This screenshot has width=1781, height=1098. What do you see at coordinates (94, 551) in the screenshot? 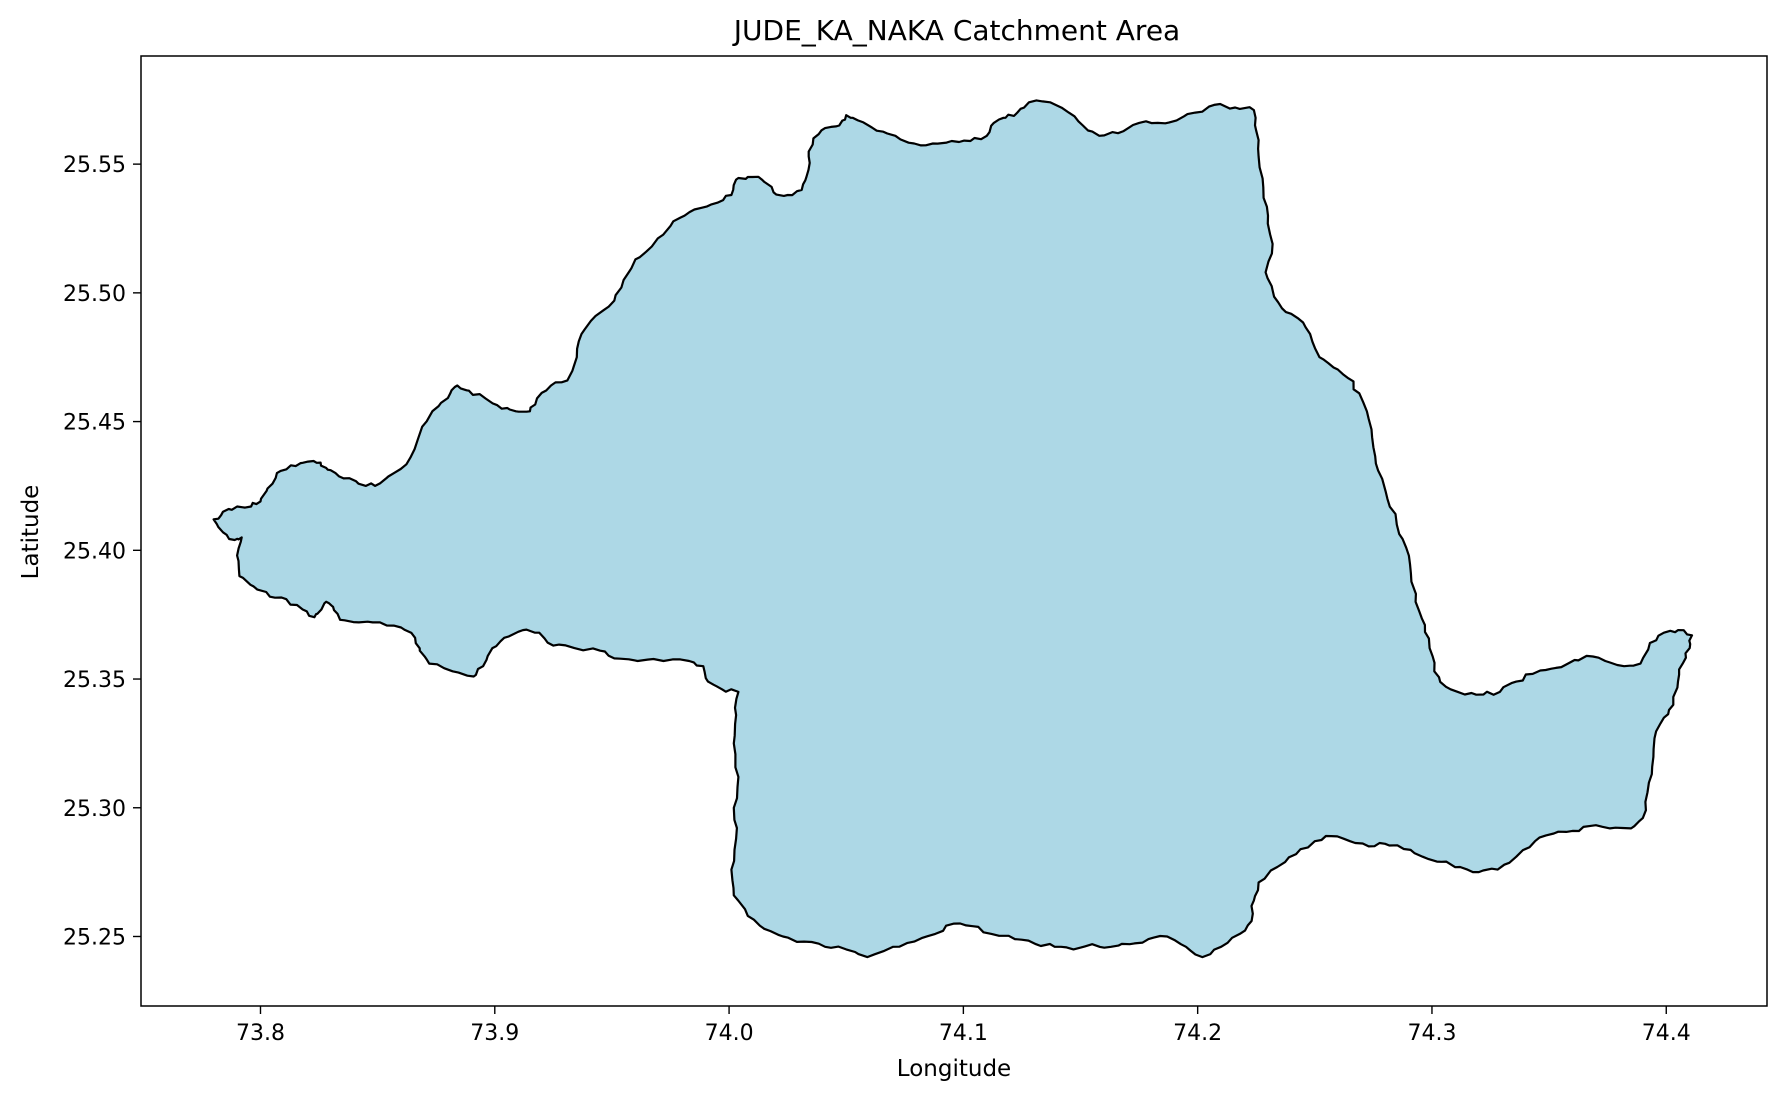
I see `y-tick-label: 25.40` at bounding box center [94, 551].